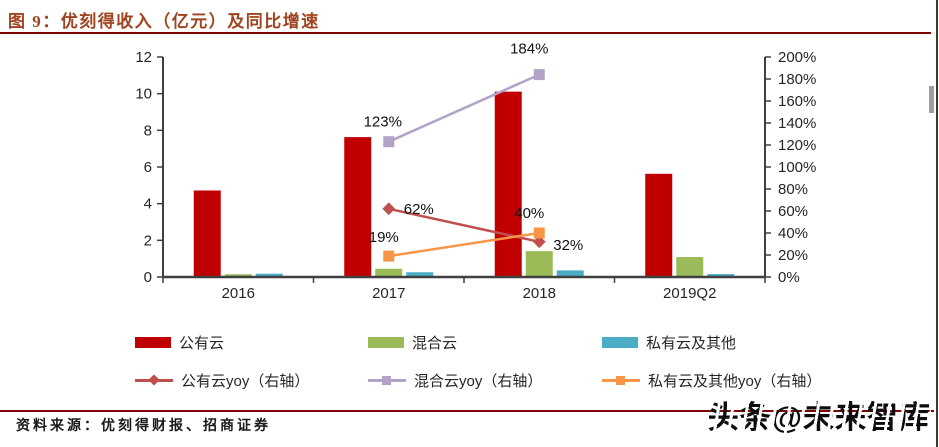 The image size is (939, 447). I want to click on svg-text: 100%, so click(797, 167).